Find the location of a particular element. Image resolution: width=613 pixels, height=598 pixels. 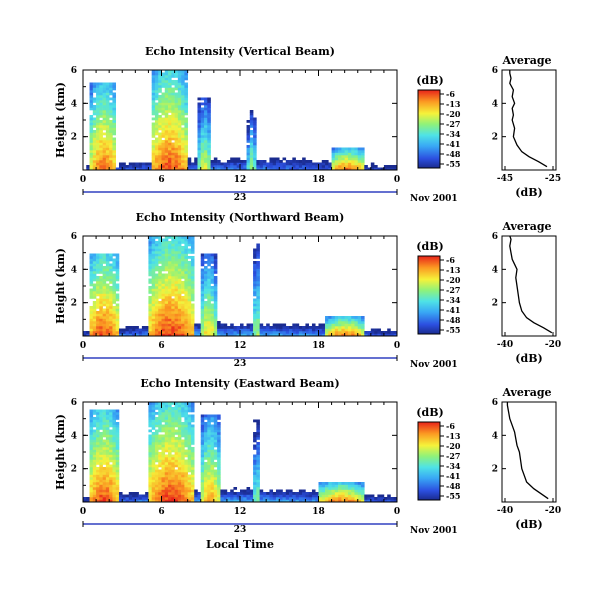

colorbar-tick-label: -55 is located at coordinates (453, 330).